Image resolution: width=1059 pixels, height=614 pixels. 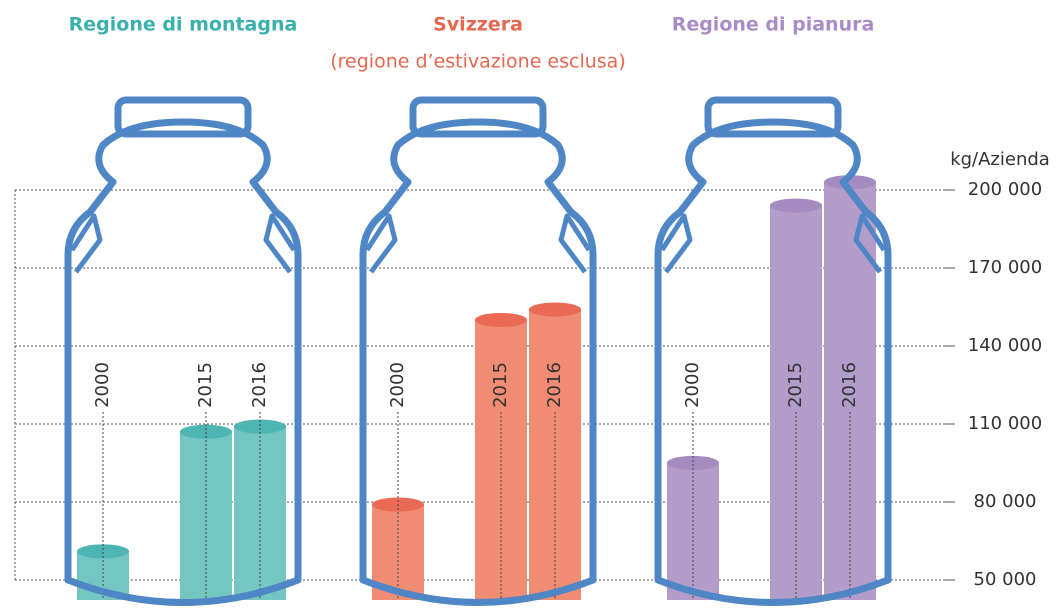 I want to click on y-tick-label: 80 000, so click(x=1005, y=501).